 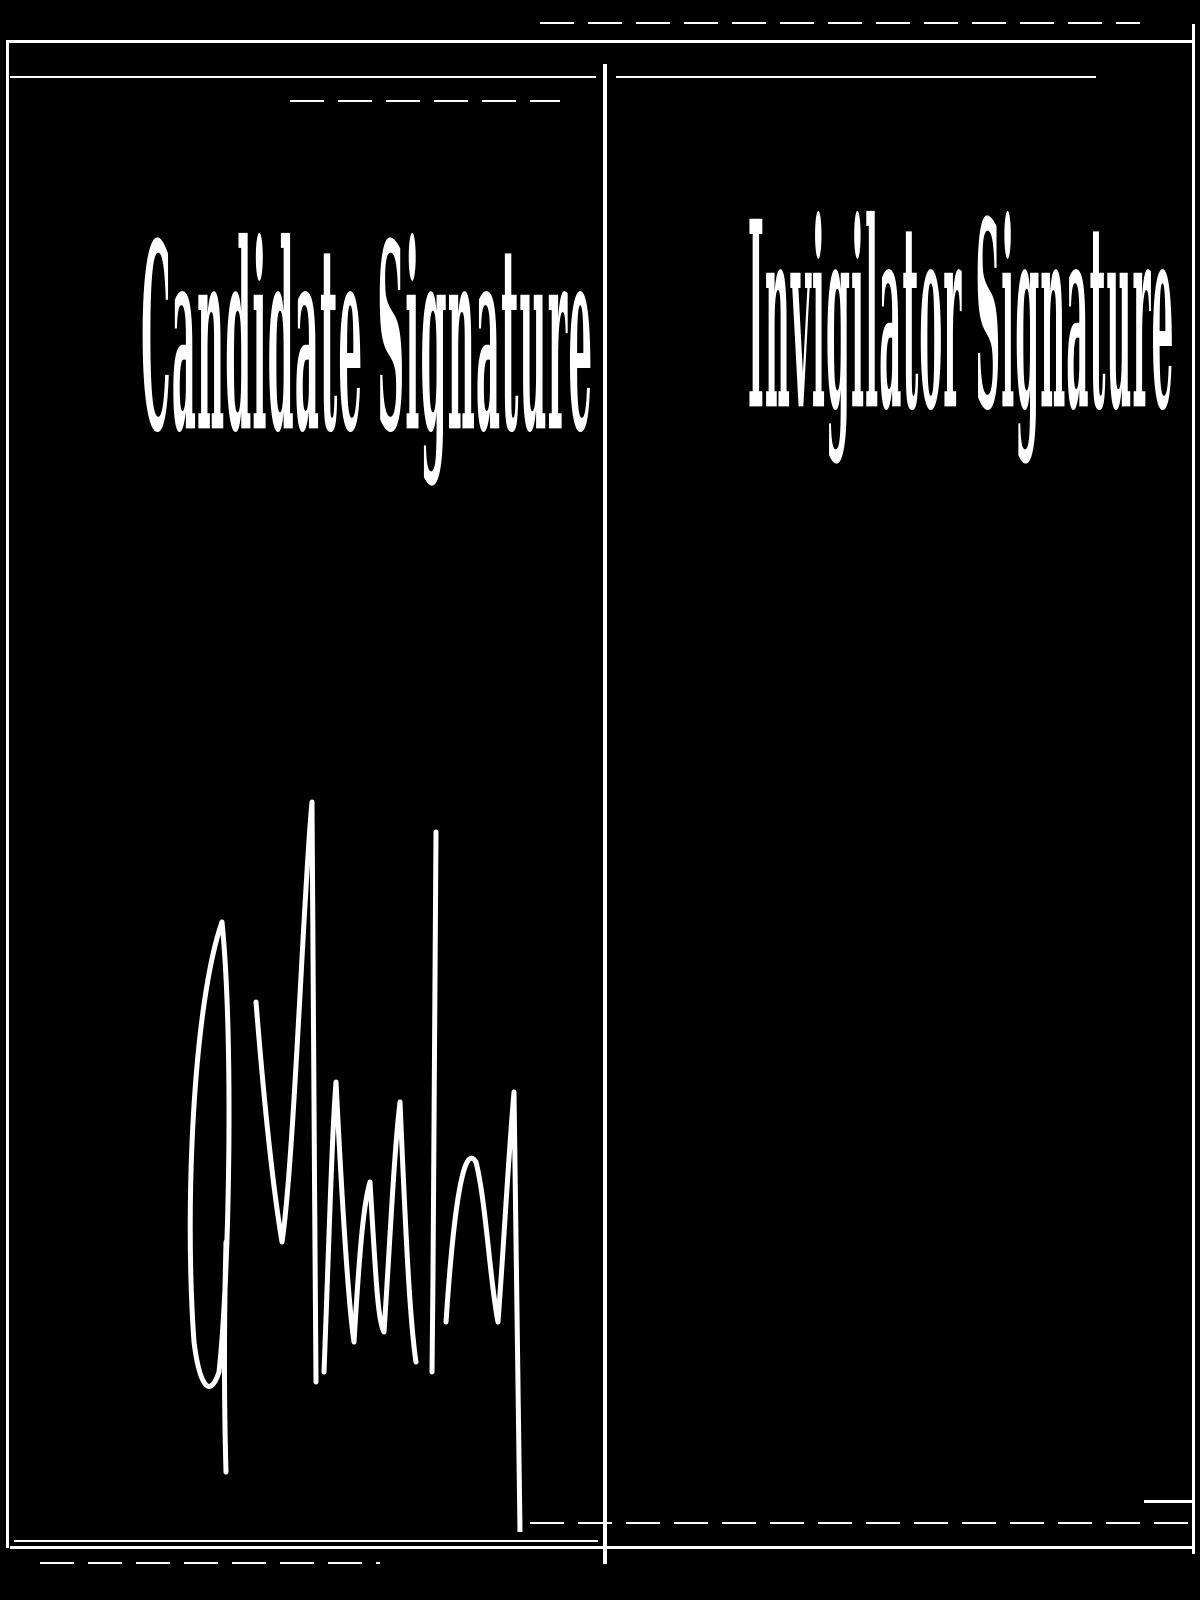 What do you see at coordinates (225, 1357) in the screenshot?
I see `signature-stroke-underline` at bounding box center [225, 1357].